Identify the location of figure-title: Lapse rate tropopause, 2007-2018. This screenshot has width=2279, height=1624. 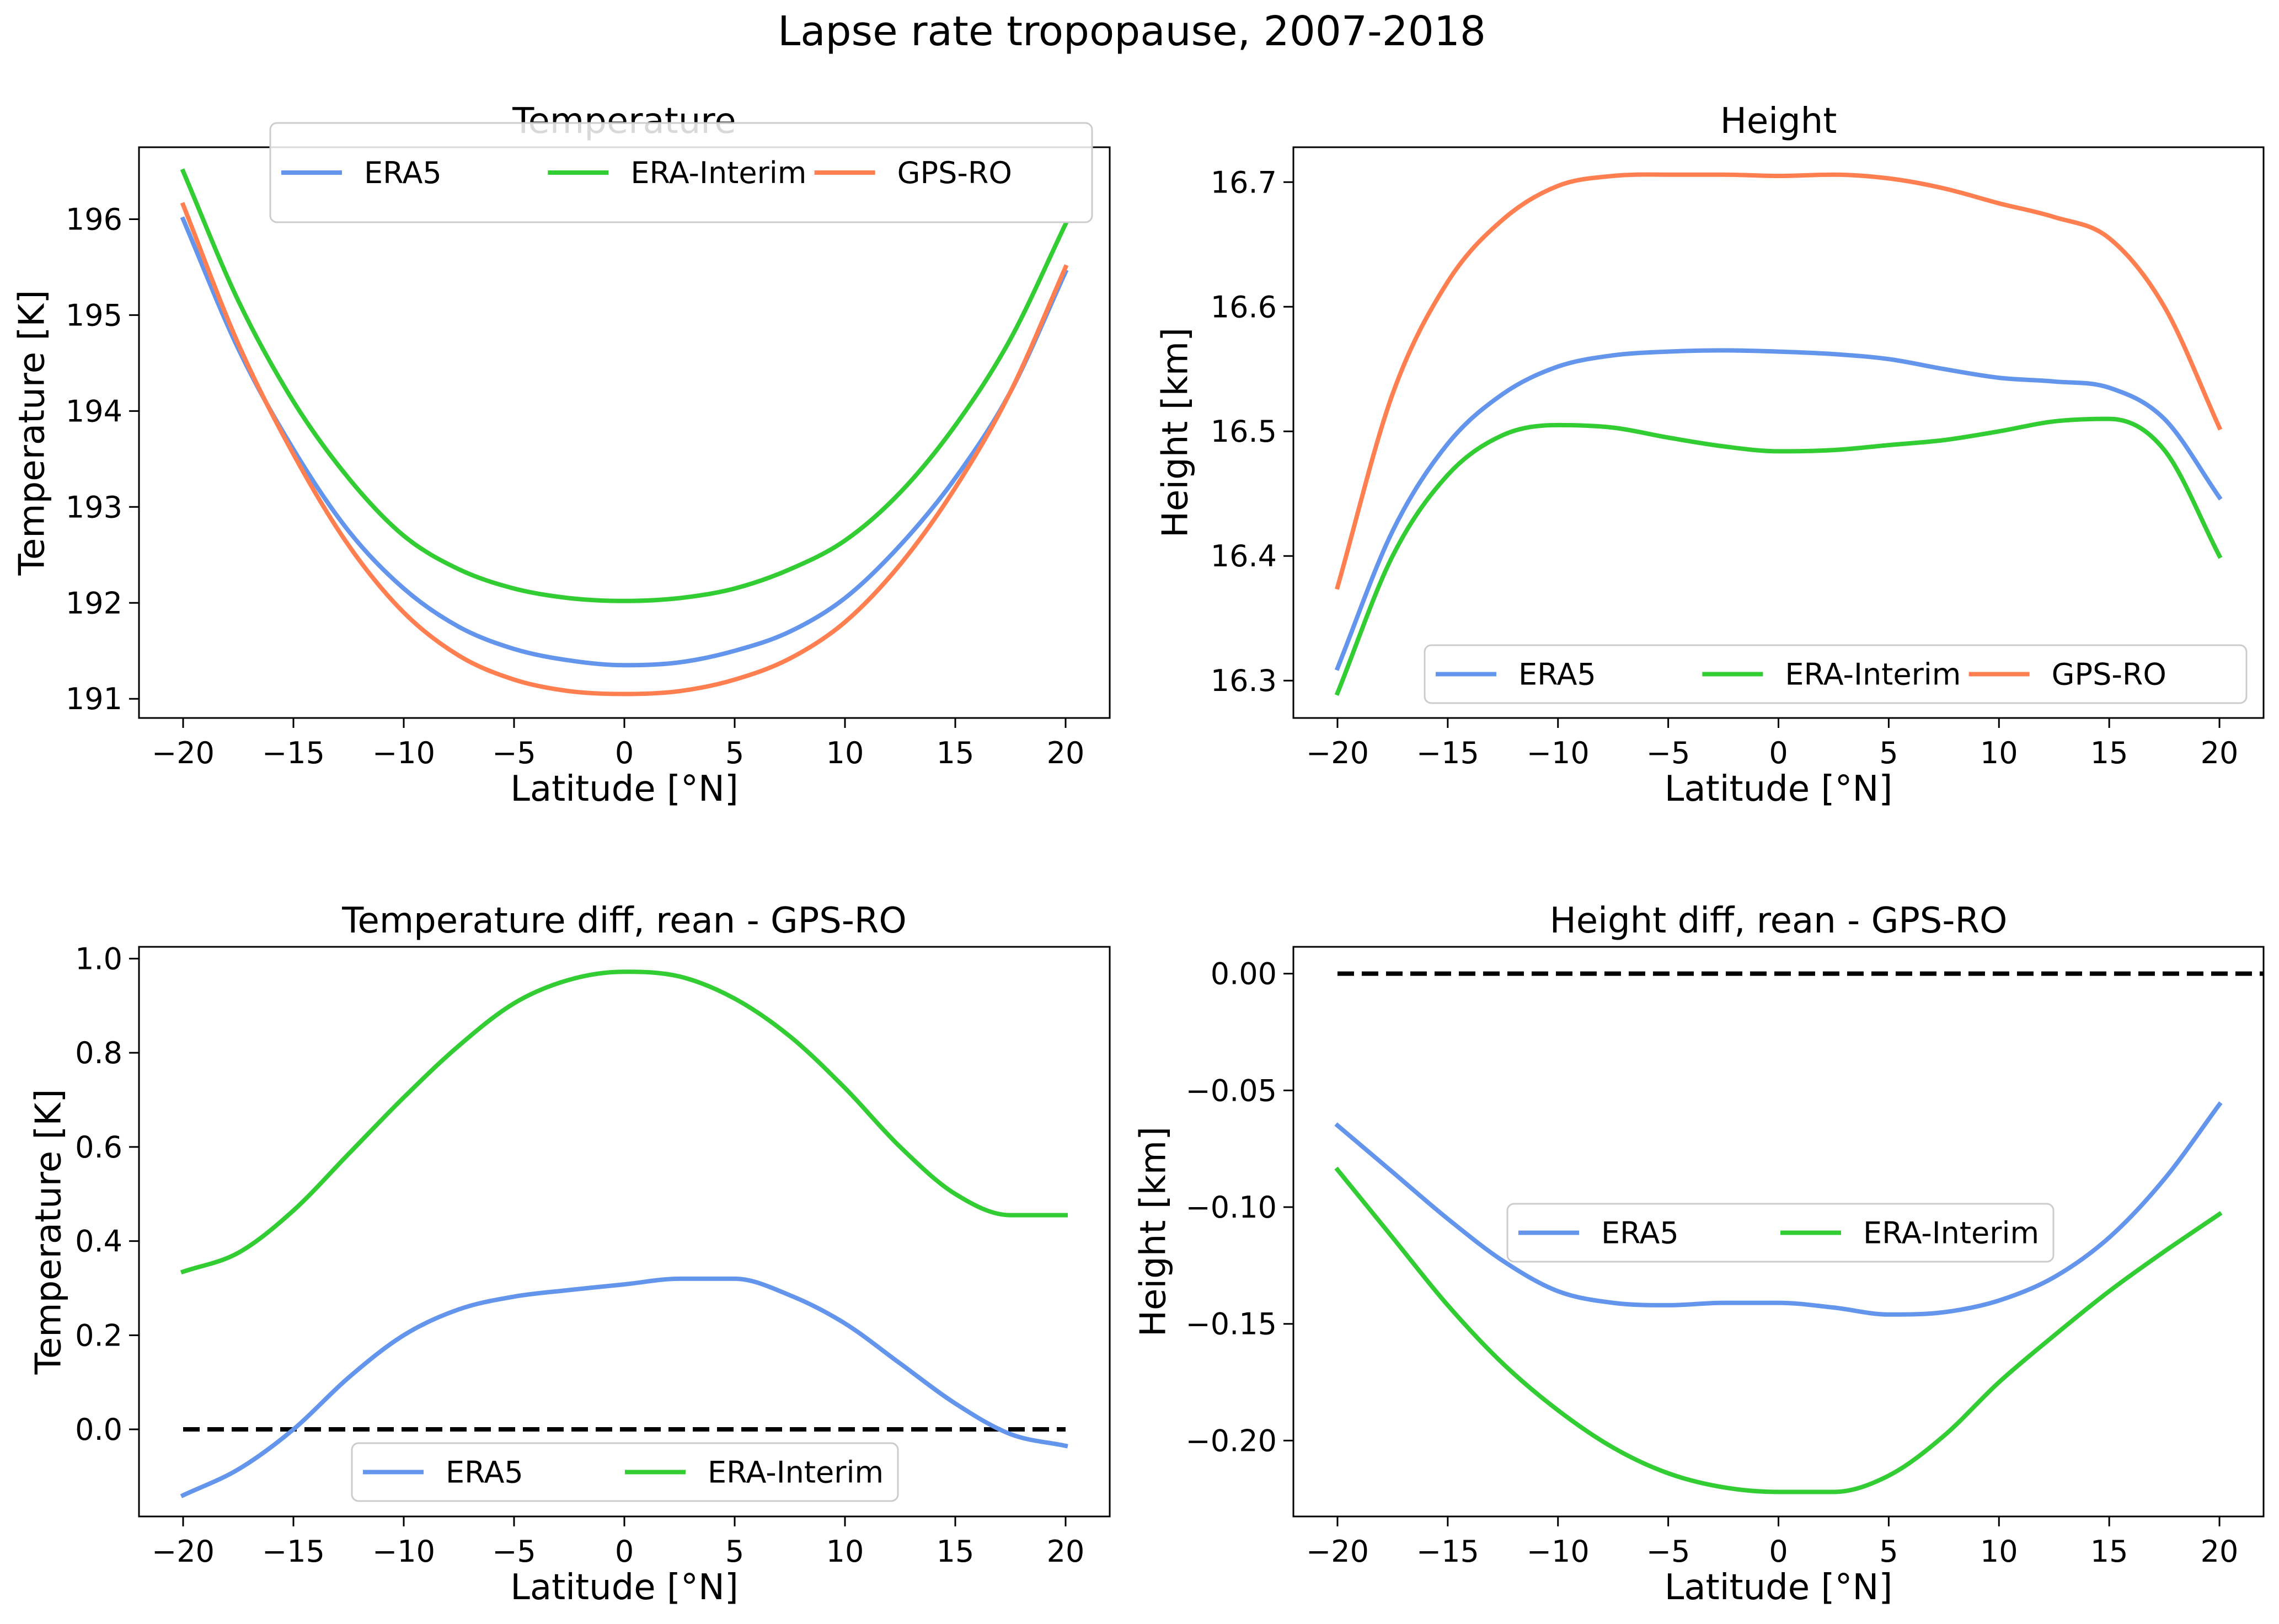
(1132, 32).